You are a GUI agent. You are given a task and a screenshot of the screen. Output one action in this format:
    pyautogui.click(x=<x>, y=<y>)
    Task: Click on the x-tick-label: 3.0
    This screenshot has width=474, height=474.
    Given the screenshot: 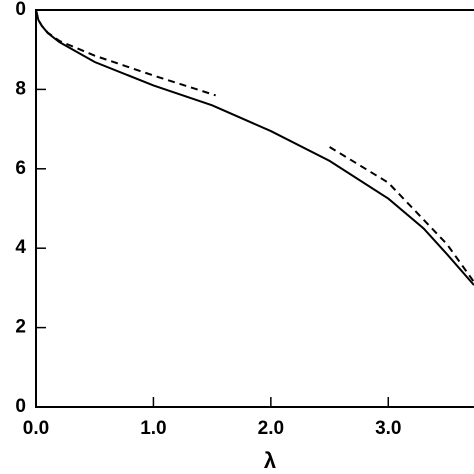 What is the action you would take?
    pyautogui.click(x=388, y=428)
    